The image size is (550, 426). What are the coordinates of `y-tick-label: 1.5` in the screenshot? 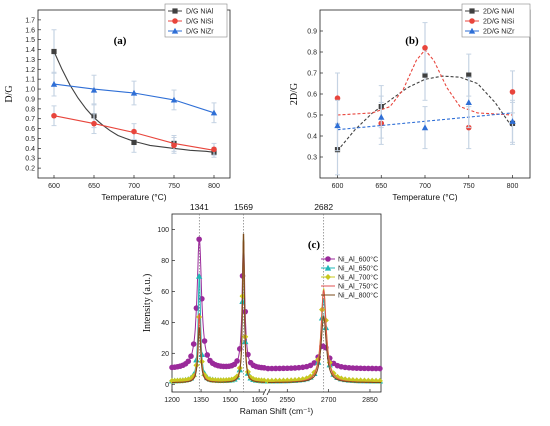 It's located at (30, 40).